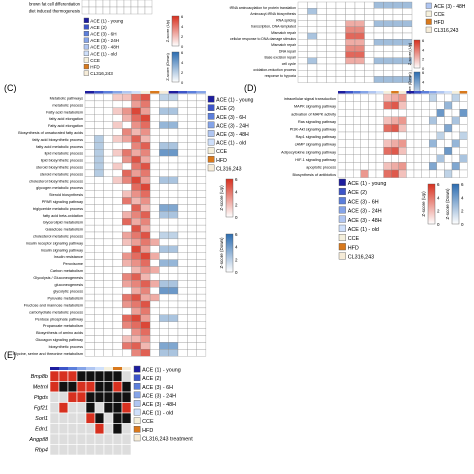 The image size is (474, 474). I want to click on term-label: lipid biosynthetic process, so click(62, 161).